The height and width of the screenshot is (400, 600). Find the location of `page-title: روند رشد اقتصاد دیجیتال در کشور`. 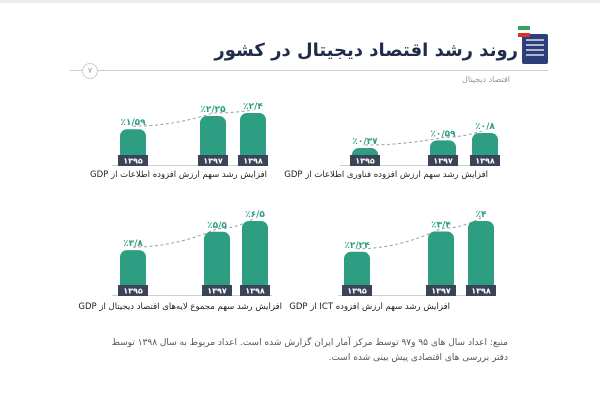

page-title: روند رشد اقتصاد دیجیتال در کشور is located at coordinates (366, 50).